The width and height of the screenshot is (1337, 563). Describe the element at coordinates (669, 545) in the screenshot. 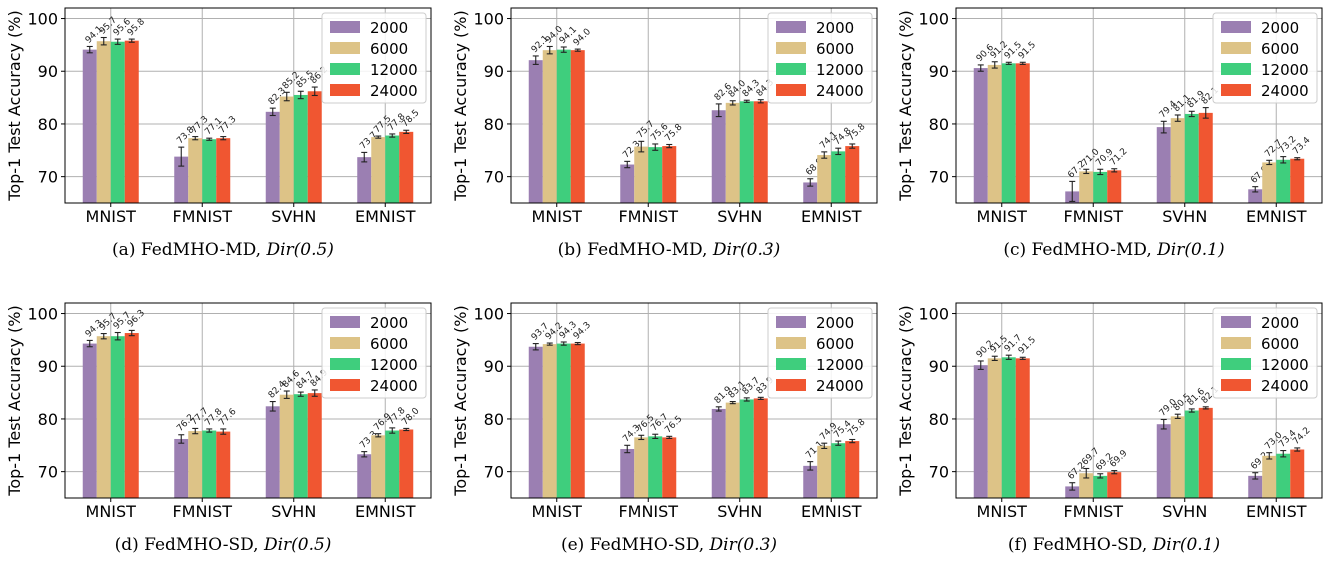

I see `caption-e: (e) FedMHO-SD, Dir(0.3)` at that location.